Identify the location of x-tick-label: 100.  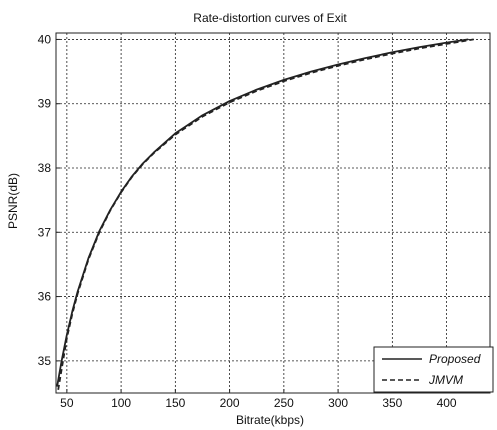
(121, 403).